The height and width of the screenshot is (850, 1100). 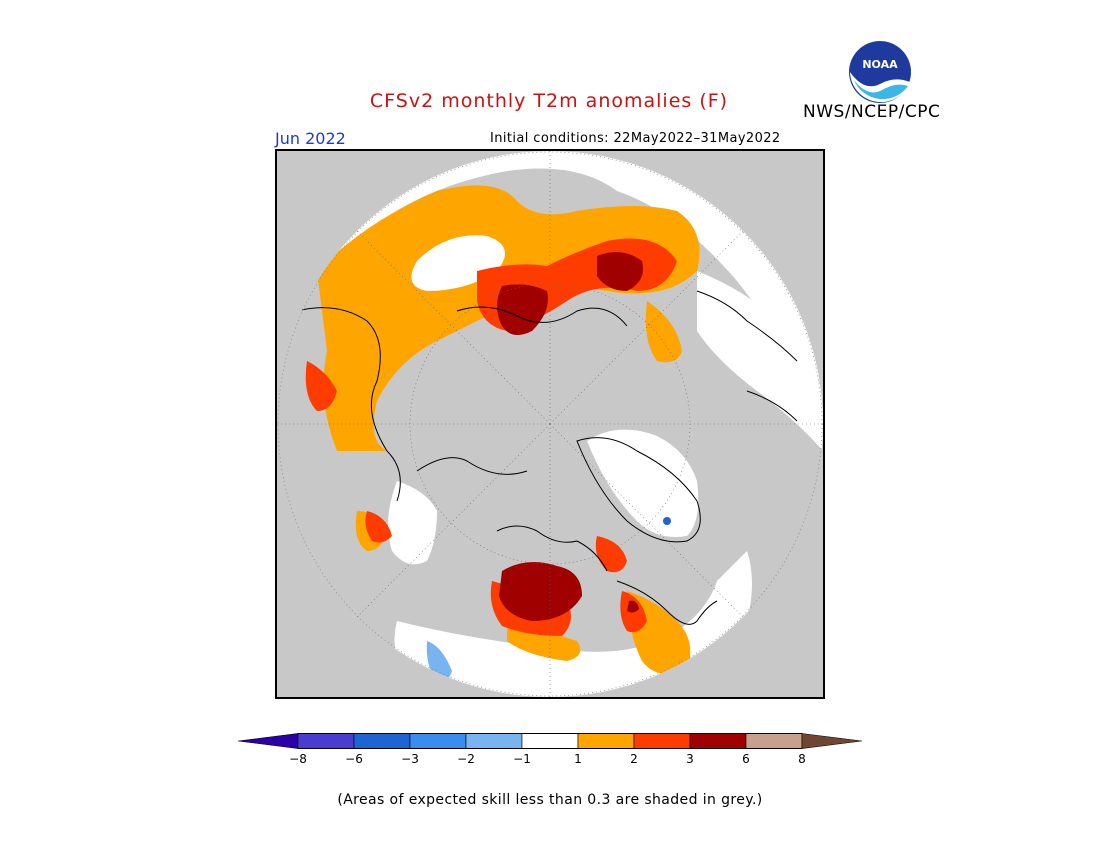 What do you see at coordinates (663, 332) in the screenshot?
I see `orange-scandinavia` at bounding box center [663, 332].